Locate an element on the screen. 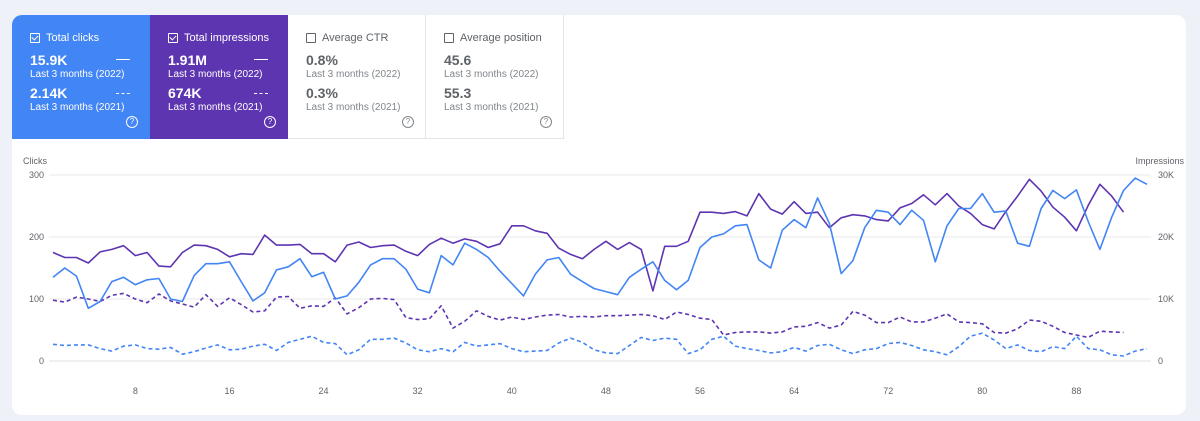 This screenshot has width=1200, height=421. series-line-total-clicks-2021 is located at coordinates (600, 344).